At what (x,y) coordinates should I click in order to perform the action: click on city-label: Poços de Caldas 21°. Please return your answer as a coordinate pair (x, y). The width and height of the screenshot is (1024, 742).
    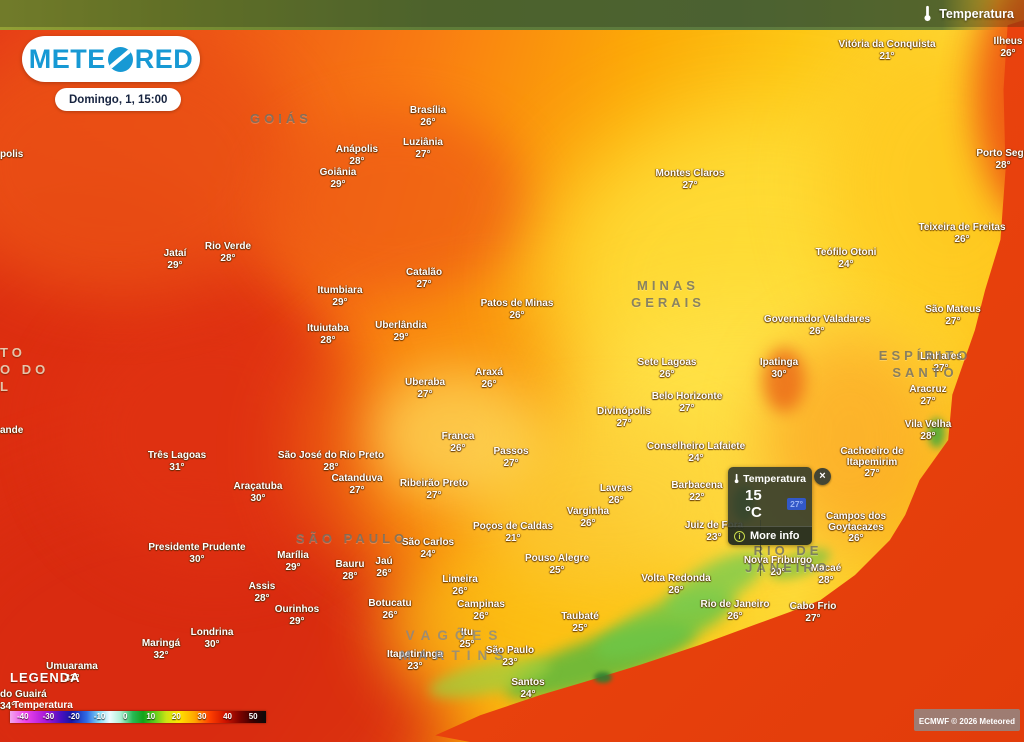
    Looking at the image, I should click on (513, 532).